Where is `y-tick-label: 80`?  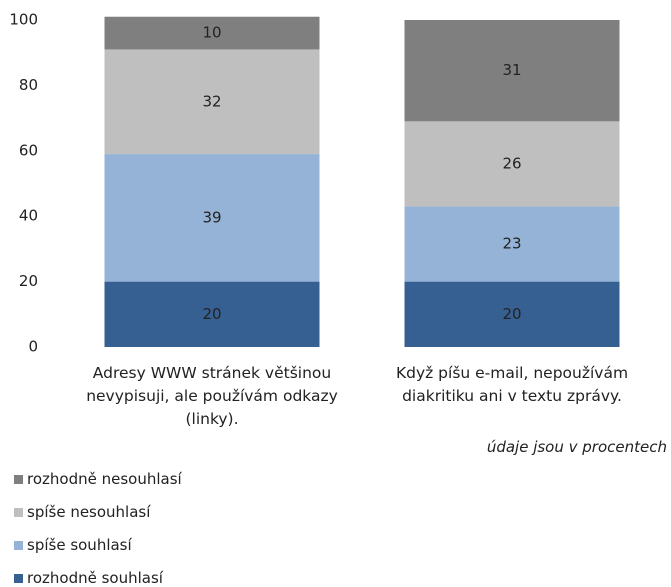
y-tick-label: 80 is located at coordinates (28, 85).